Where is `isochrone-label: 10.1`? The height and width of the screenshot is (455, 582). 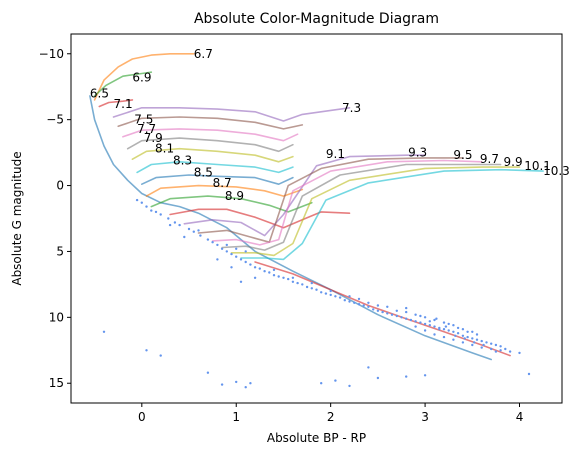
isochrone-label: 10.1 is located at coordinates (537, 166).